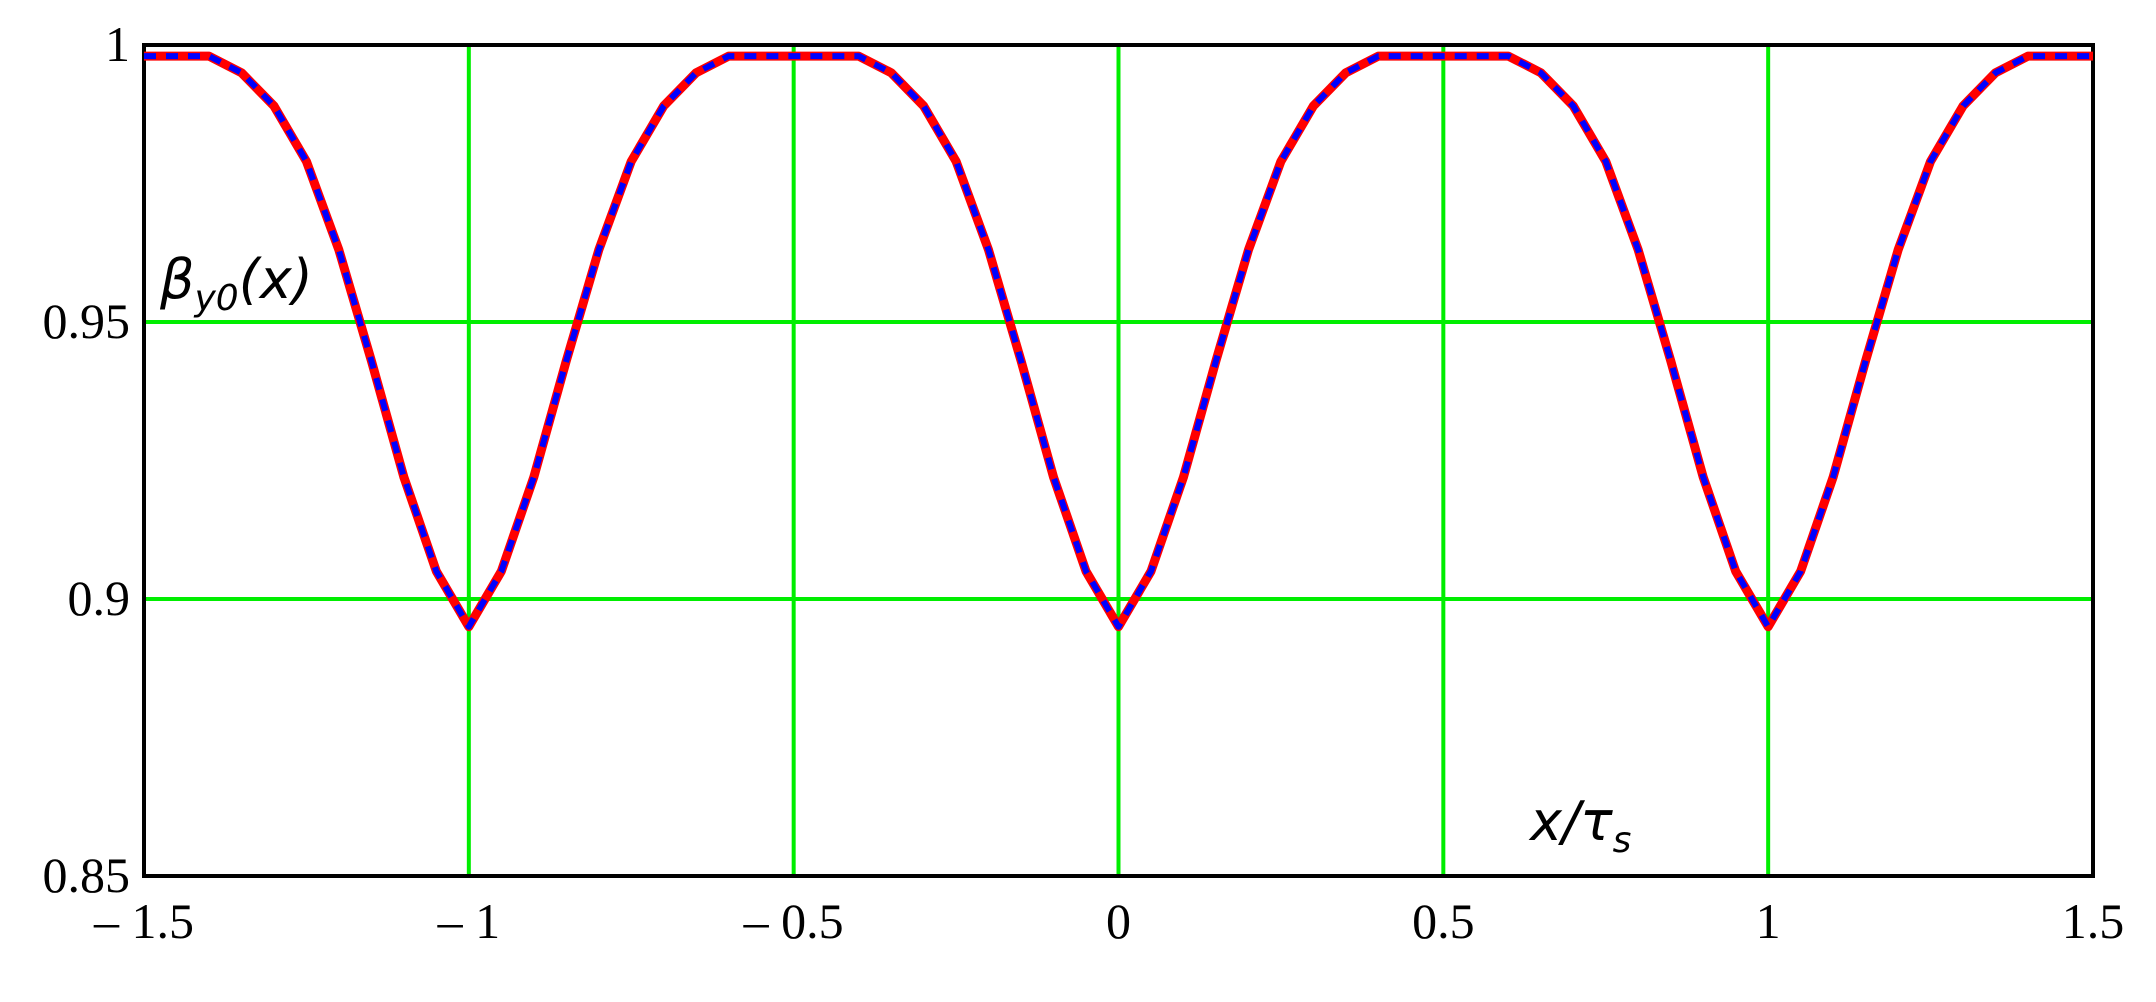 This screenshot has height=1002, width=2156. What do you see at coordinates (1768, 921) in the screenshot?
I see `x-tick-label: 1` at bounding box center [1768, 921].